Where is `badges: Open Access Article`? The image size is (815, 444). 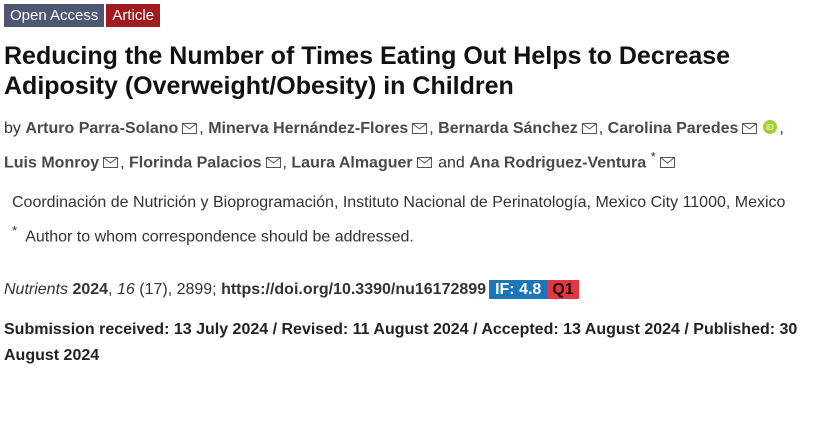 badges: Open Access Article is located at coordinates (407, 15).